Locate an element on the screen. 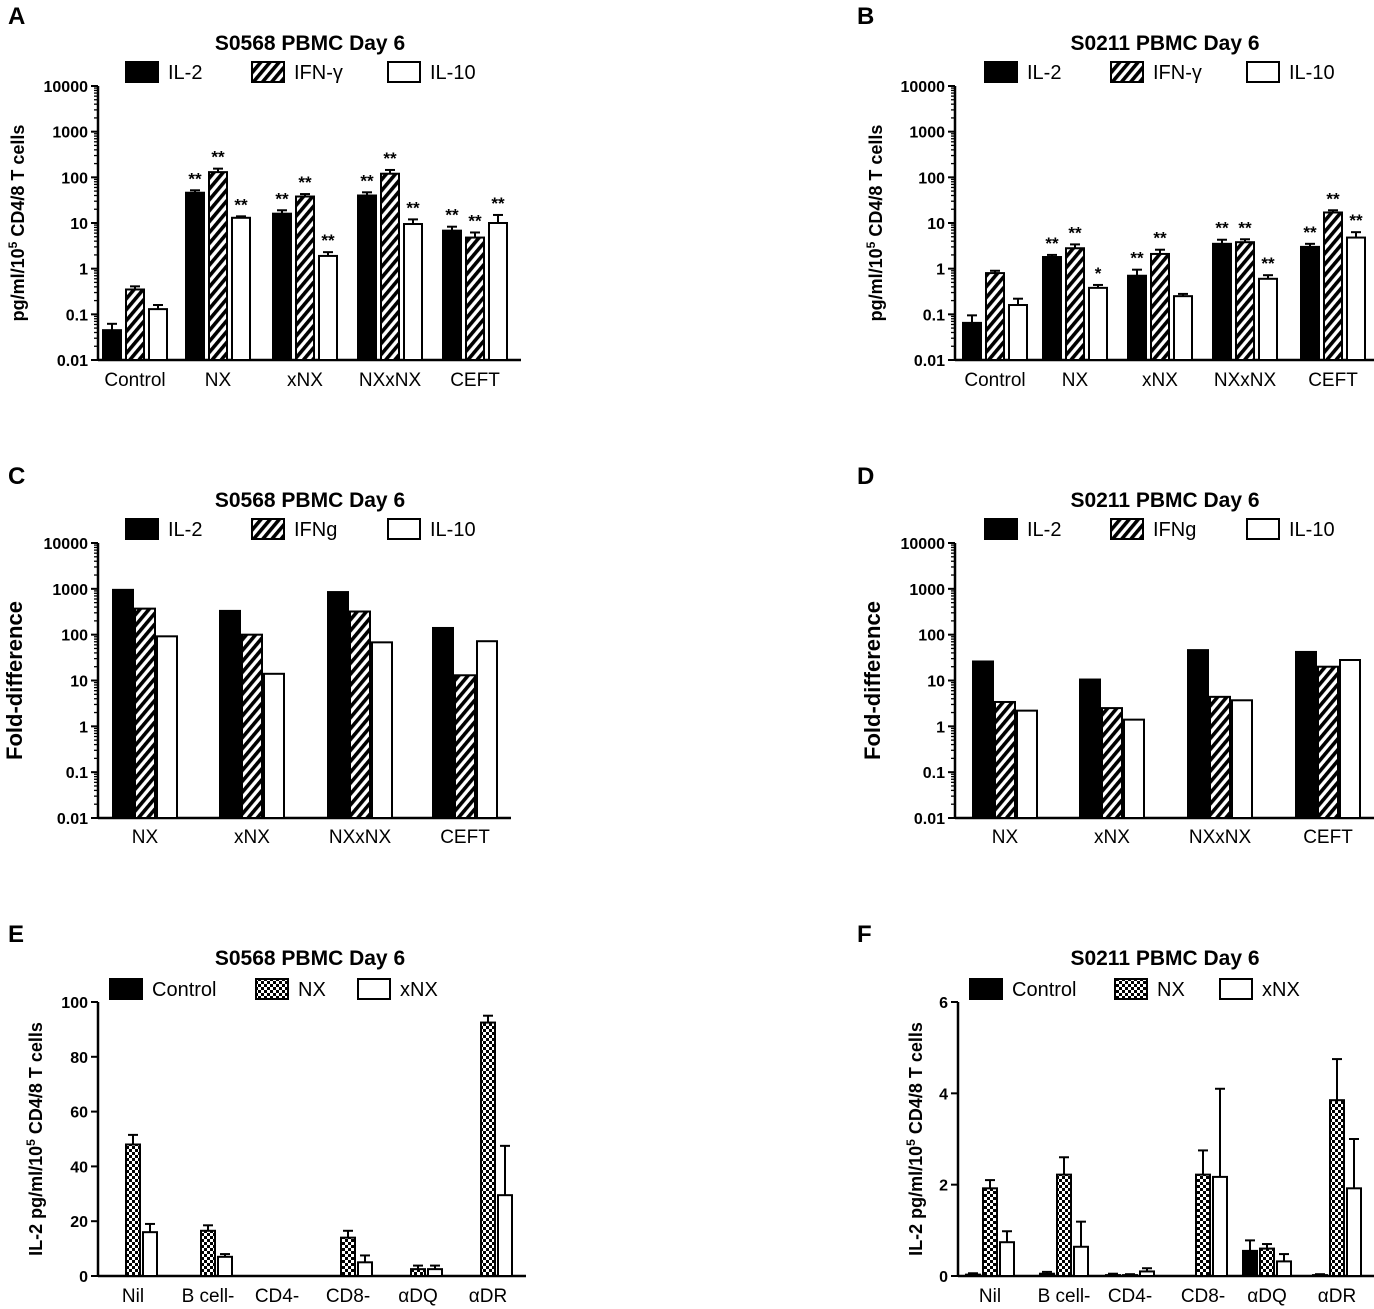 Image resolution: width=1374 pixels, height=1309 pixels. panel-label: C is located at coordinates (16, 476).